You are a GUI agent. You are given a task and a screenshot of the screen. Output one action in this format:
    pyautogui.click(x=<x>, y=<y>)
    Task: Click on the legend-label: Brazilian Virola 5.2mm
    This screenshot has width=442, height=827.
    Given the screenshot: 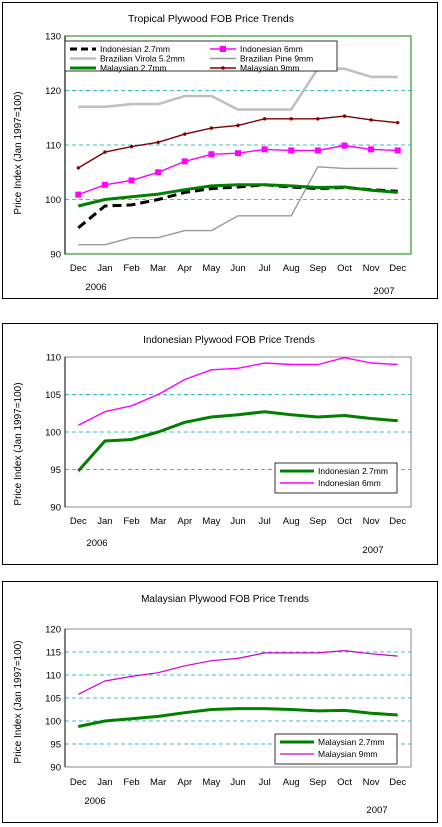 What is the action you would take?
    pyautogui.click(x=142, y=59)
    